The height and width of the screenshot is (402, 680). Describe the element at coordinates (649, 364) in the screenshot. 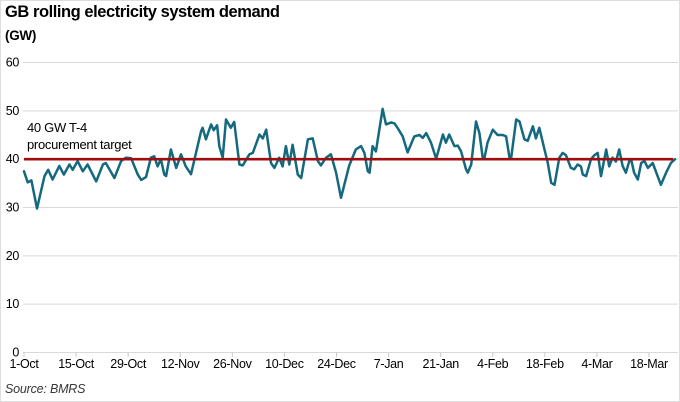

I see `x-axis-label: 18-Mar` at that location.